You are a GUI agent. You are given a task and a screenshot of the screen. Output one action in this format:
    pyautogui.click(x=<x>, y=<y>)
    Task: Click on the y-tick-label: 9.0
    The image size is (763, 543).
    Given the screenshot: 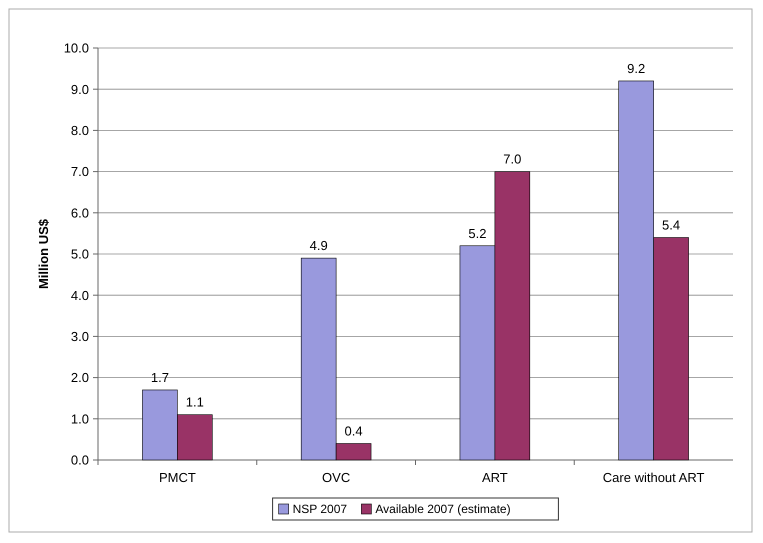 What is the action you would take?
    pyautogui.click(x=79, y=89)
    